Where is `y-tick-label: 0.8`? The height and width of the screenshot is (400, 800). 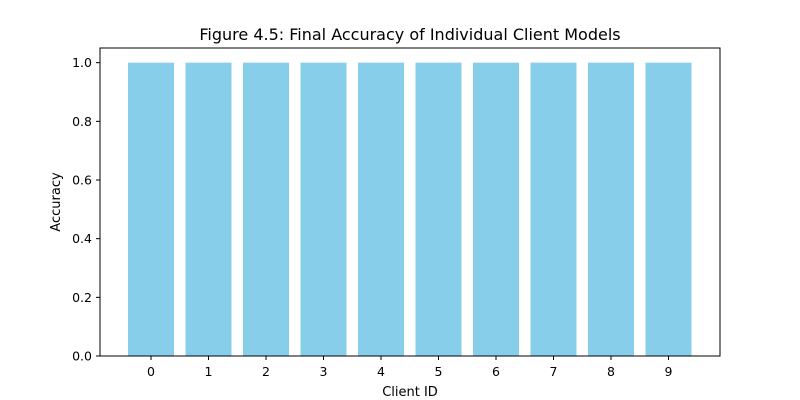
y-tick-label: 0.8 is located at coordinates (82, 121).